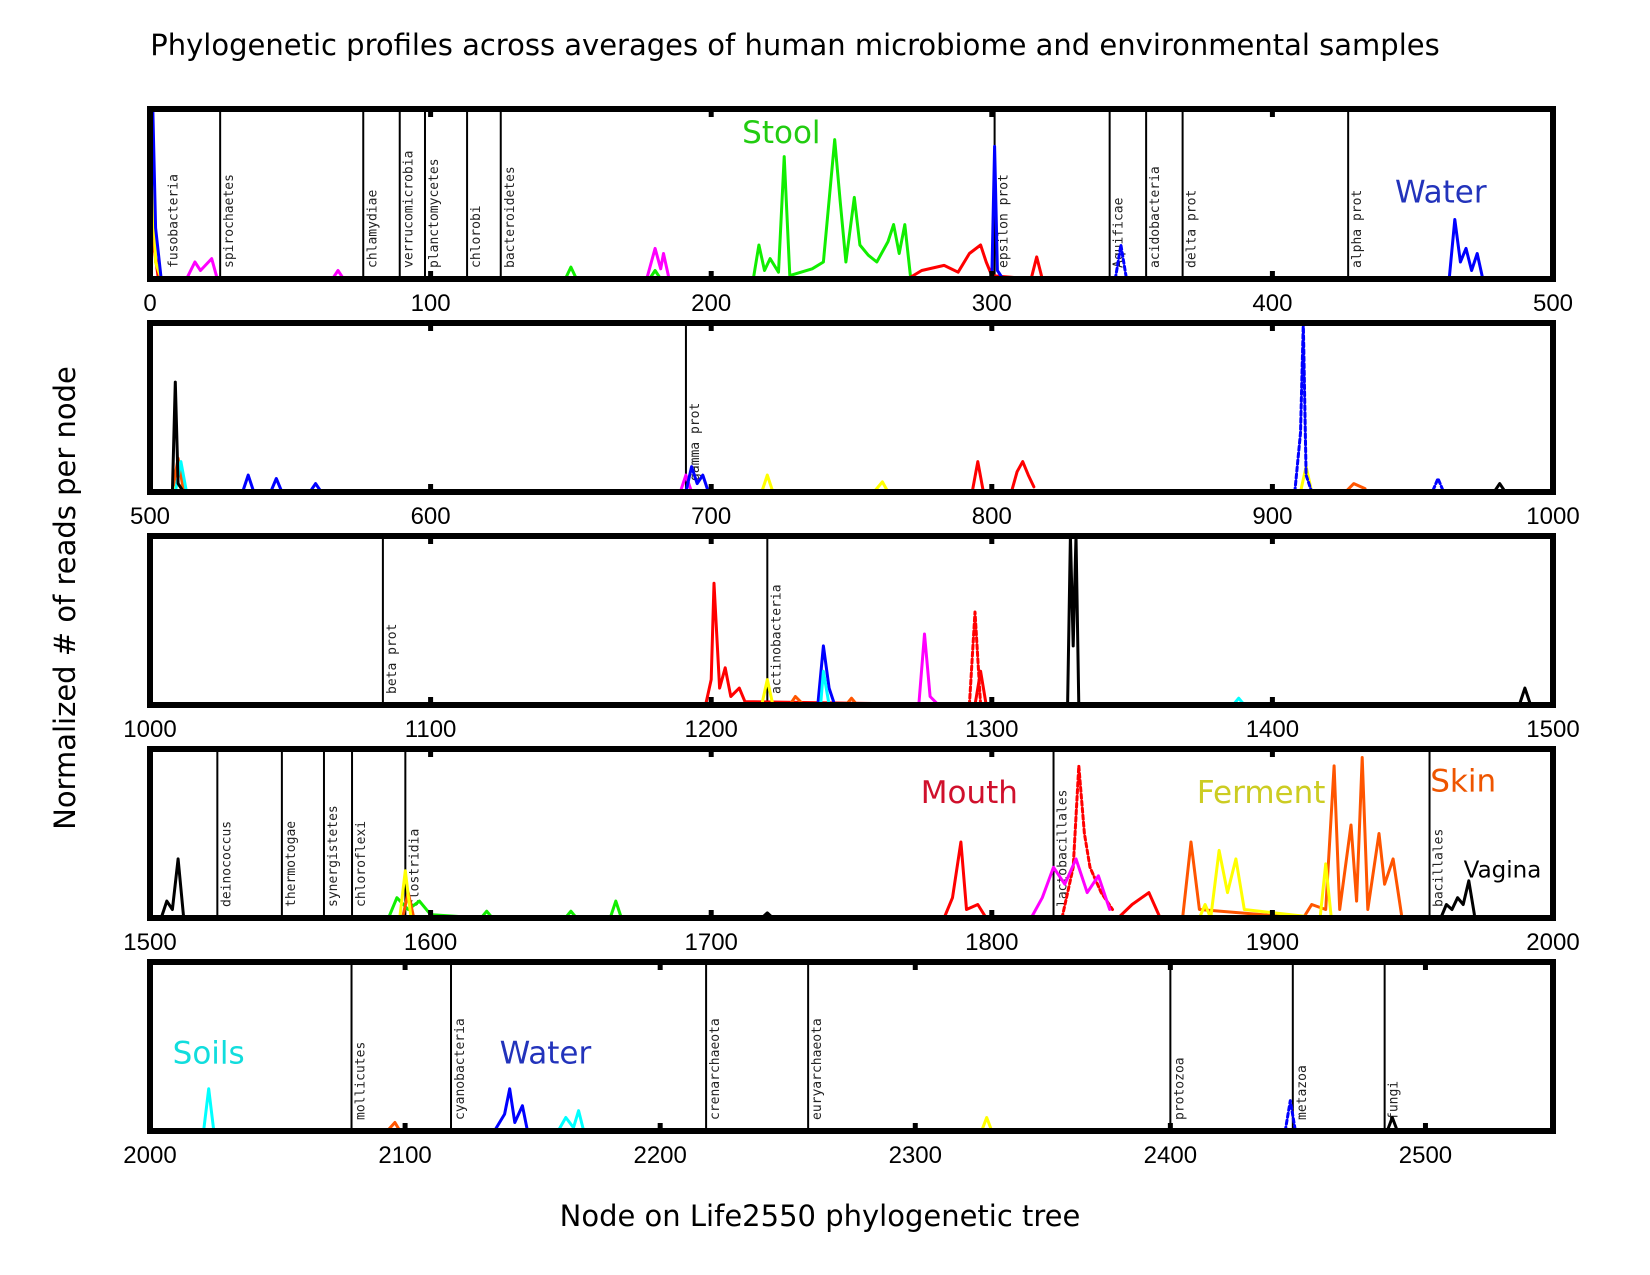 This screenshot has width=1650, height=1275. I want to click on x-tick-label: 1600, so click(430, 942).